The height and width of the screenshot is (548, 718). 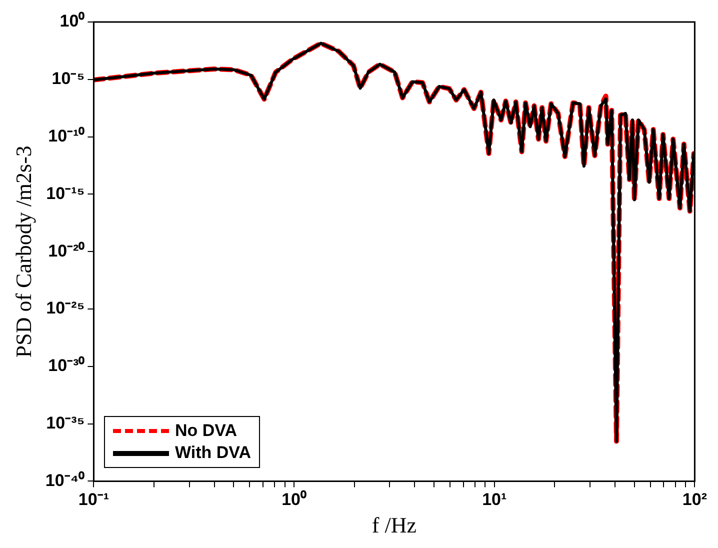 I want to click on y-tick-label: 10⁻³⁰, so click(x=66, y=366).